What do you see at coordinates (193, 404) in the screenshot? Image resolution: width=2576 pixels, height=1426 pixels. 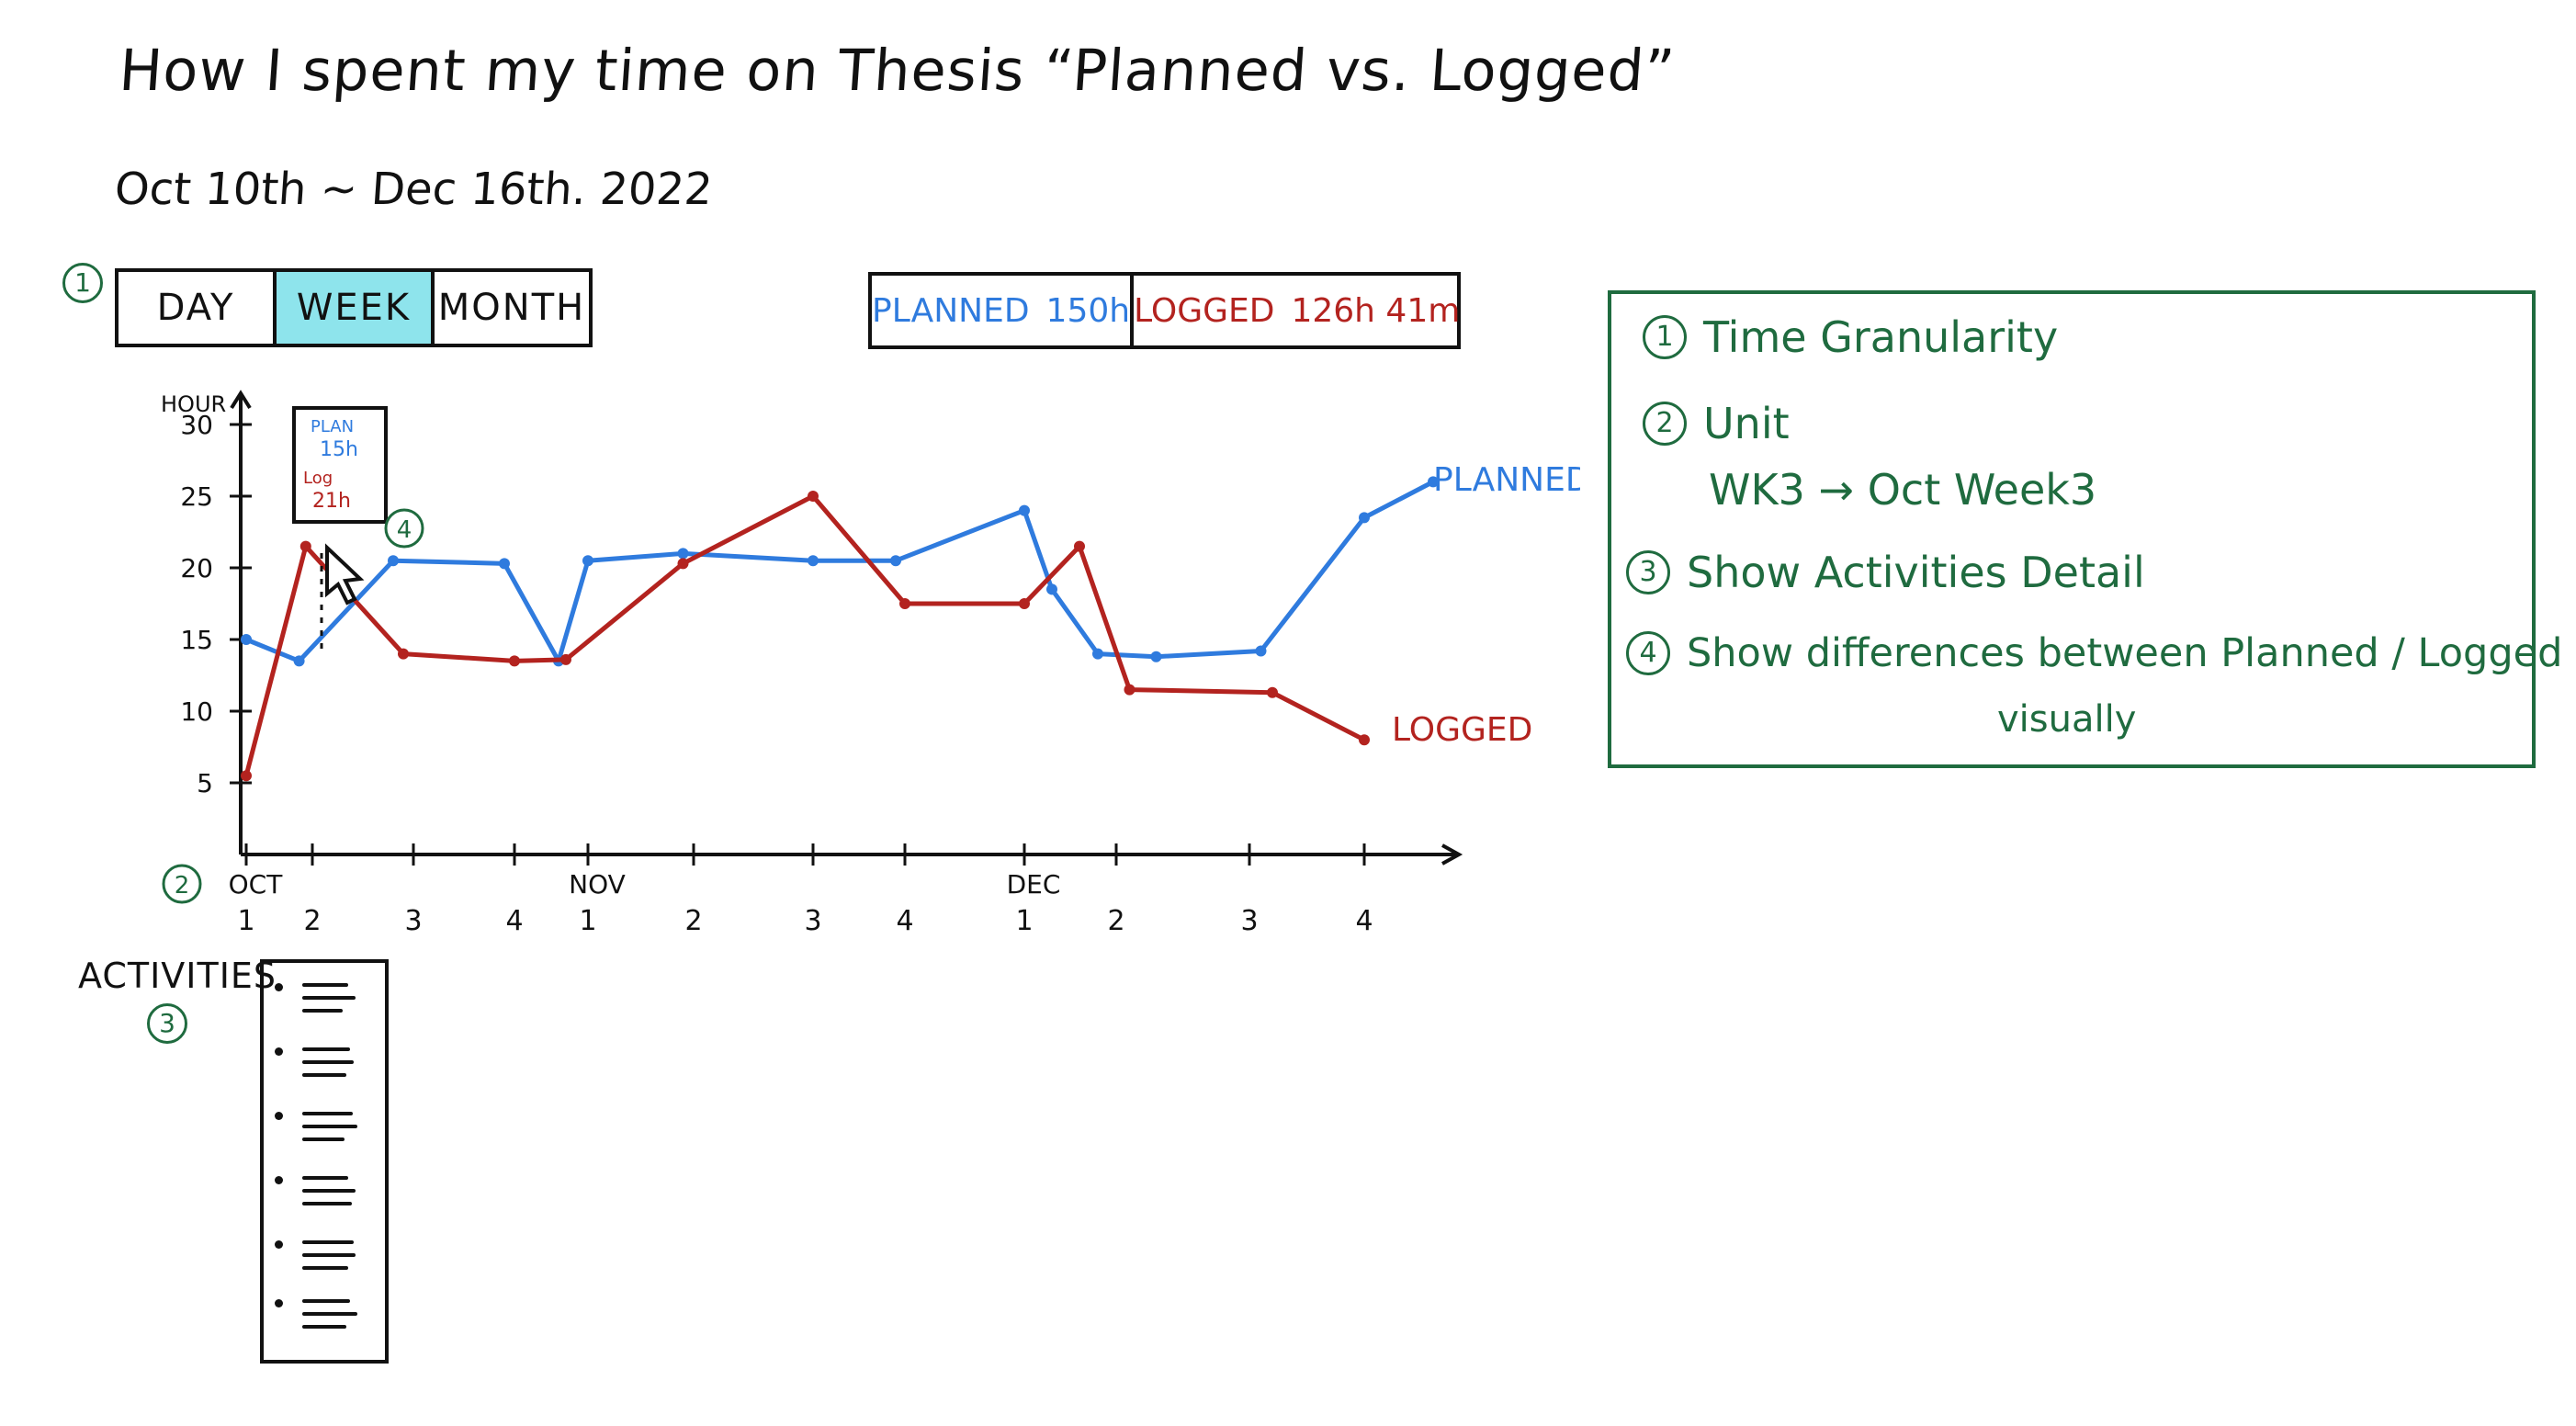 I see `y-axis-label: HOUR` at bounding box center [193, 404].